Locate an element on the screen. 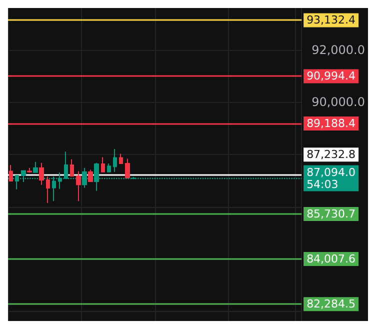 The width and height of the screenshot is (376, 329). y-tick-label: 92,000.0 is located at coordinates (338, 49).